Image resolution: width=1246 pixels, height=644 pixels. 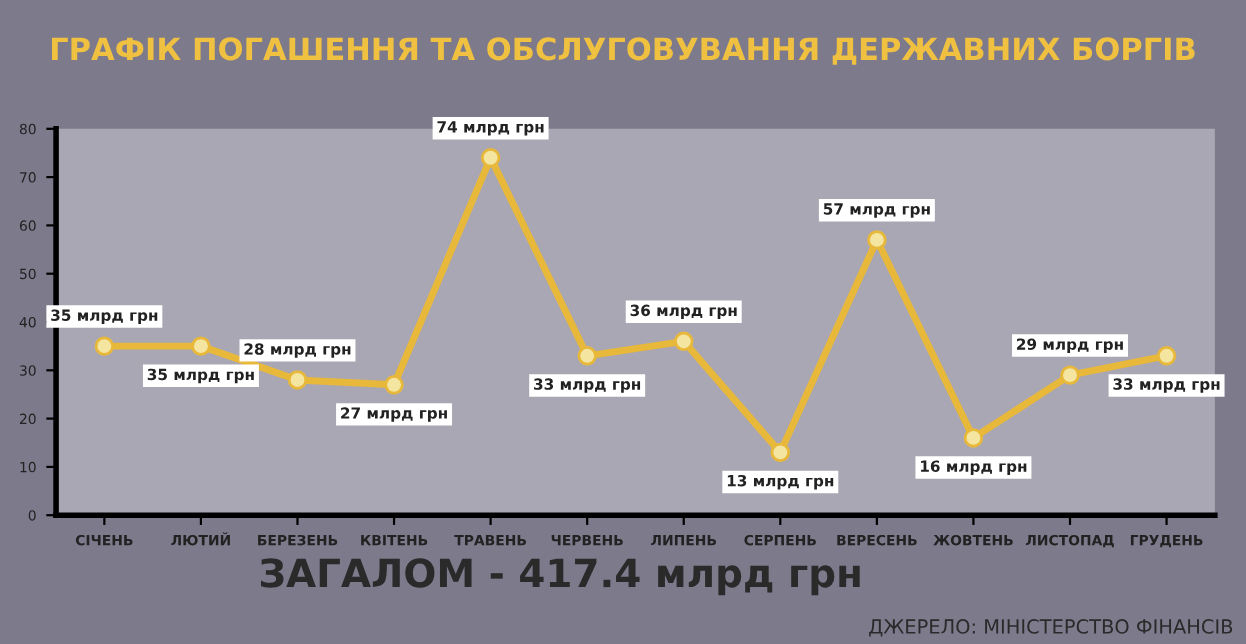 I want to click on text: ДЖЕРЕЛО: МІНІСТЕРСТВО ФІНАНСІВ, so click(x=1051, y=628).